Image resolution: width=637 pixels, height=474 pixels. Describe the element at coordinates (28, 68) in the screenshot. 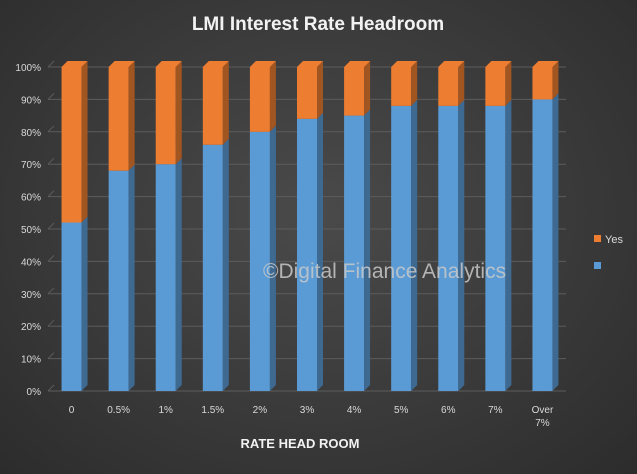

I see `y-tick-label: 100%` at that location.